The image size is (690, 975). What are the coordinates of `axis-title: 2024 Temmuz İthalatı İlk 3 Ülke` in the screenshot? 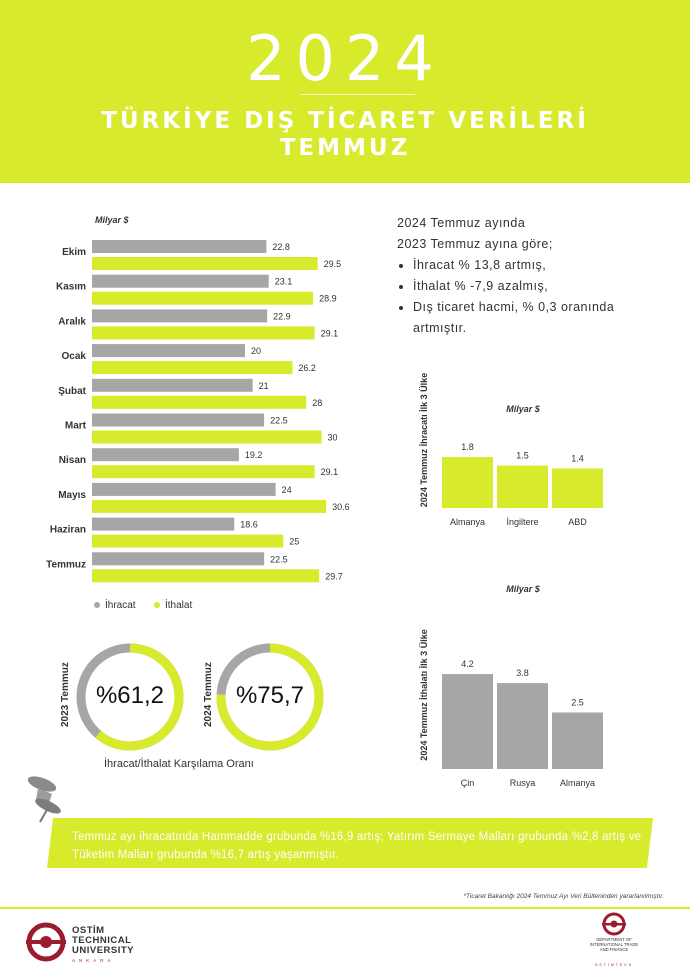 It's located at (424, 694).